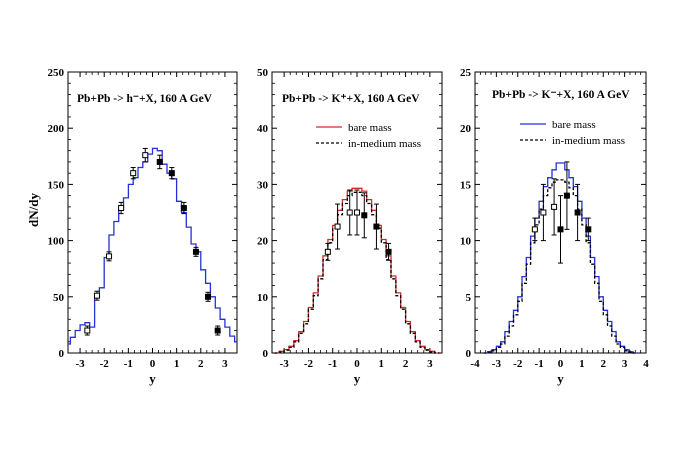 The height and width of the screenshot is (475, 681). What do you see at coordinates (263, 185) in the screenshot?
I see `y-tick-label: 30` at bounding box center [263, 185].